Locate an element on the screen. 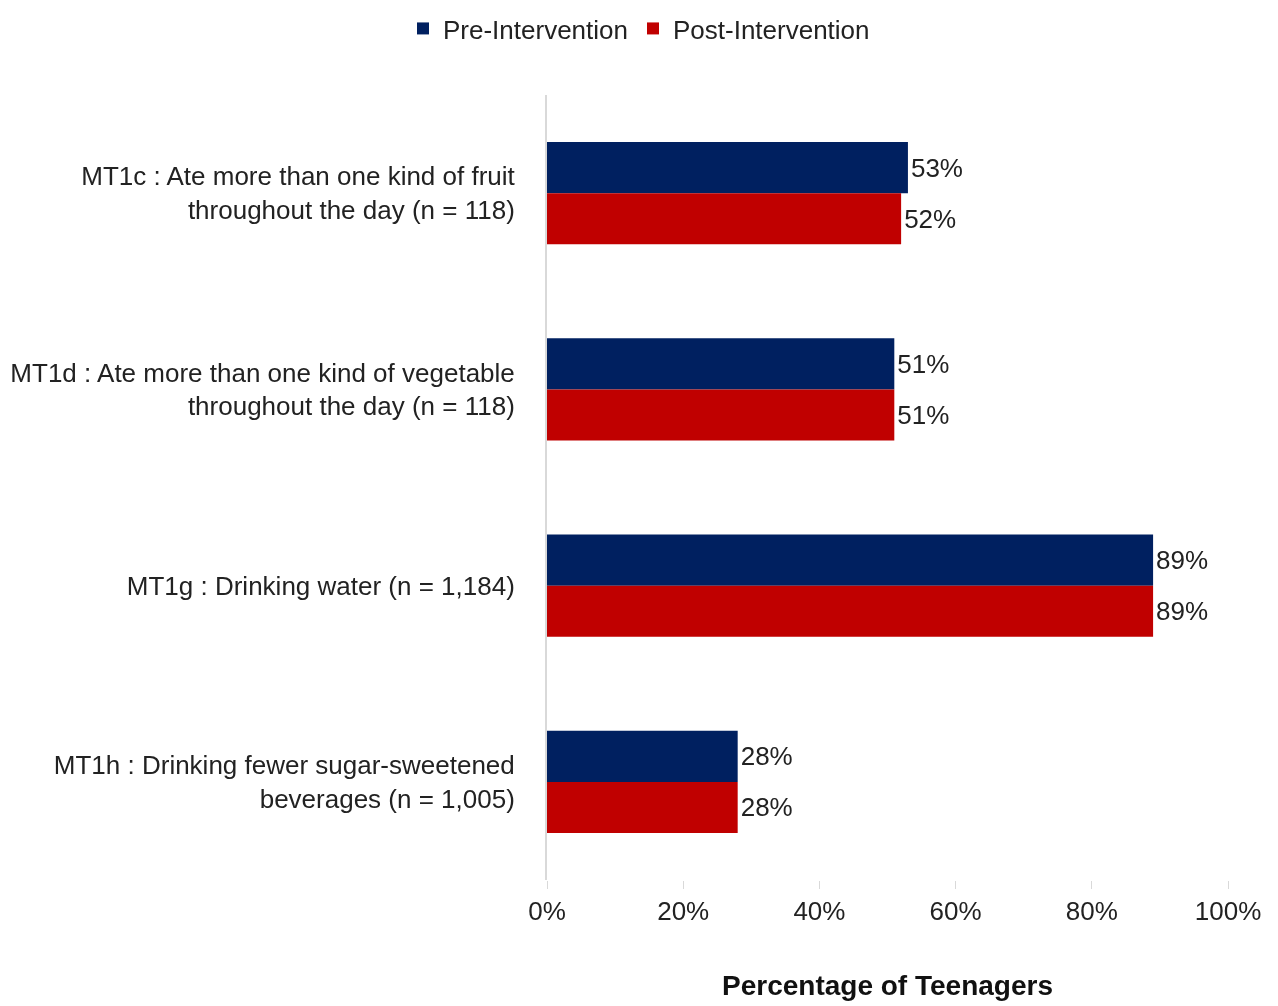 This screenshot has height=1006, width=1278. x-tick-label: 100% is located at coordinates (1228, 911).